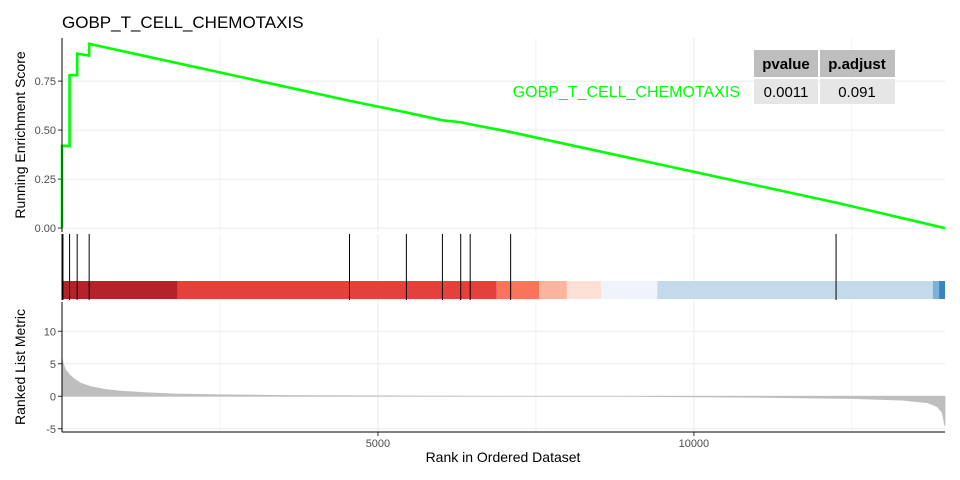 This screenshot has height=480, width=960. Describe the element at coordinates (20, 367) in the screenshot. I see `bottom-y-axis-title: Ranked List Metric` at that location.